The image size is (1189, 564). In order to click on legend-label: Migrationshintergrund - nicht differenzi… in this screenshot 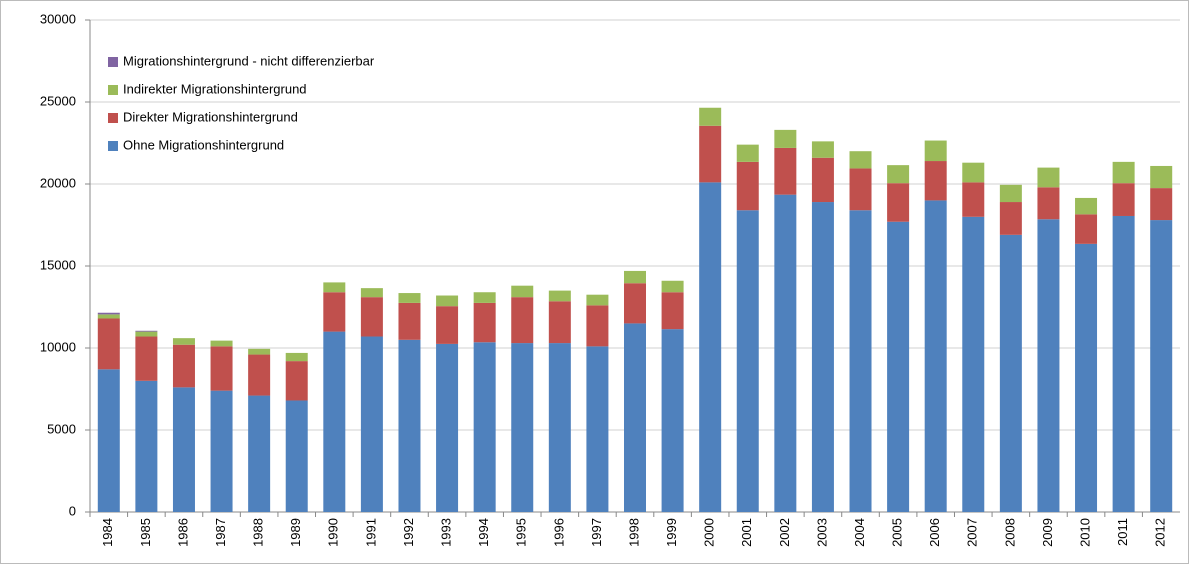, I will do `click(249, 60)`.